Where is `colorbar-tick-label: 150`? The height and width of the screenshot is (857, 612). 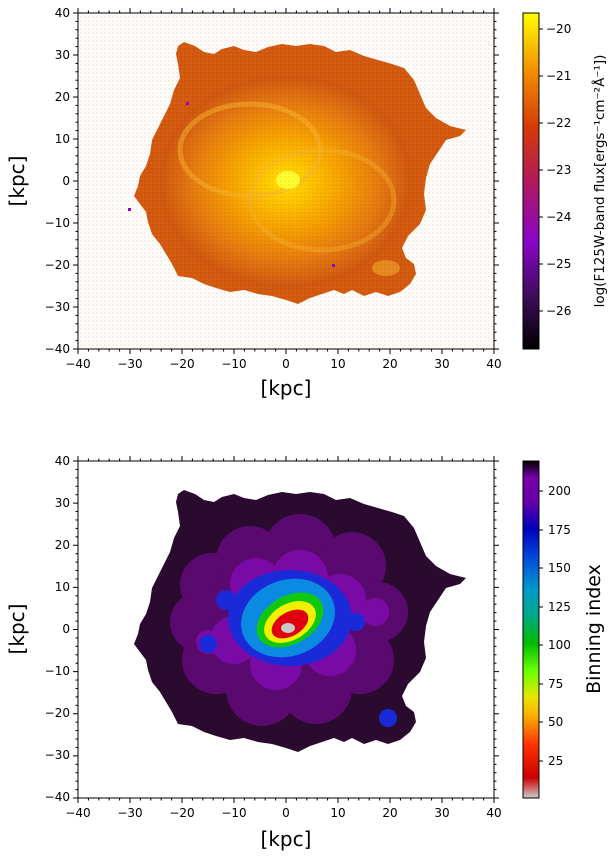 colorbar-tick-label: 150 is located at coordinates (559, 568).